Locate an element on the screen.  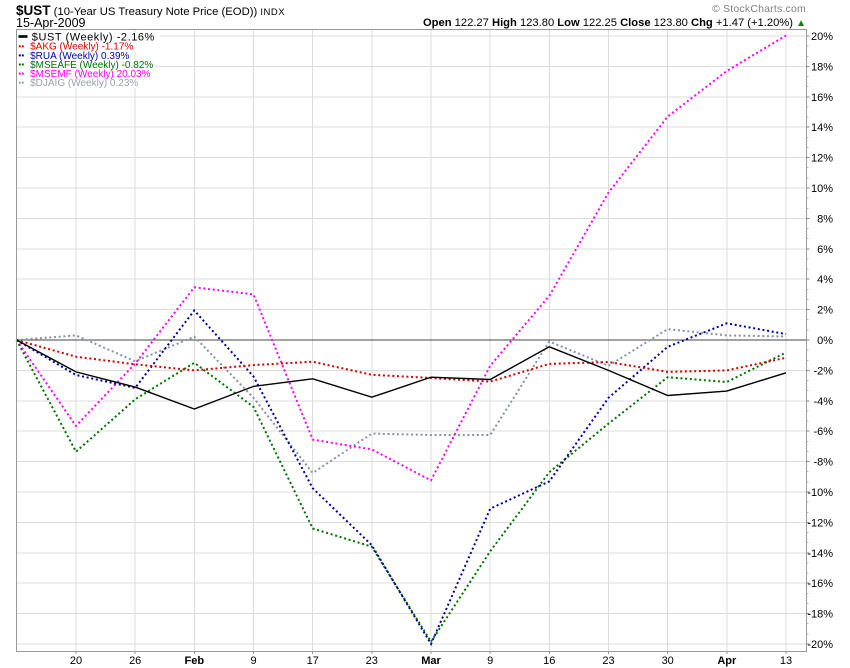
svg-text: -8% is located at coordinates (823, 463).